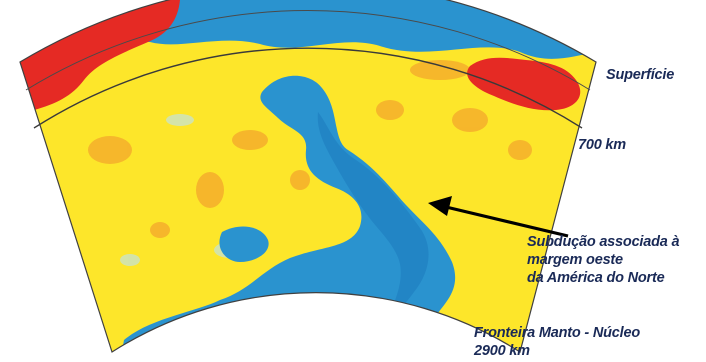  Describe the element at coordinates (575, 260) in the screenshot. I see `subduction-label-line2: margem oeste` at that location.